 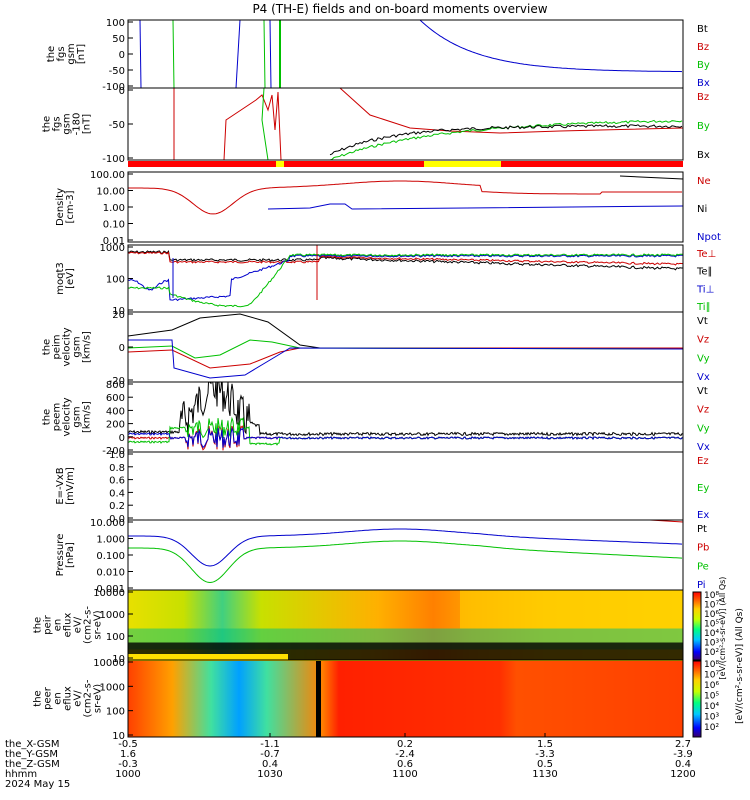 I want to click on colorbar-electron-tick: 10⁸, so click(x=711, y=665).